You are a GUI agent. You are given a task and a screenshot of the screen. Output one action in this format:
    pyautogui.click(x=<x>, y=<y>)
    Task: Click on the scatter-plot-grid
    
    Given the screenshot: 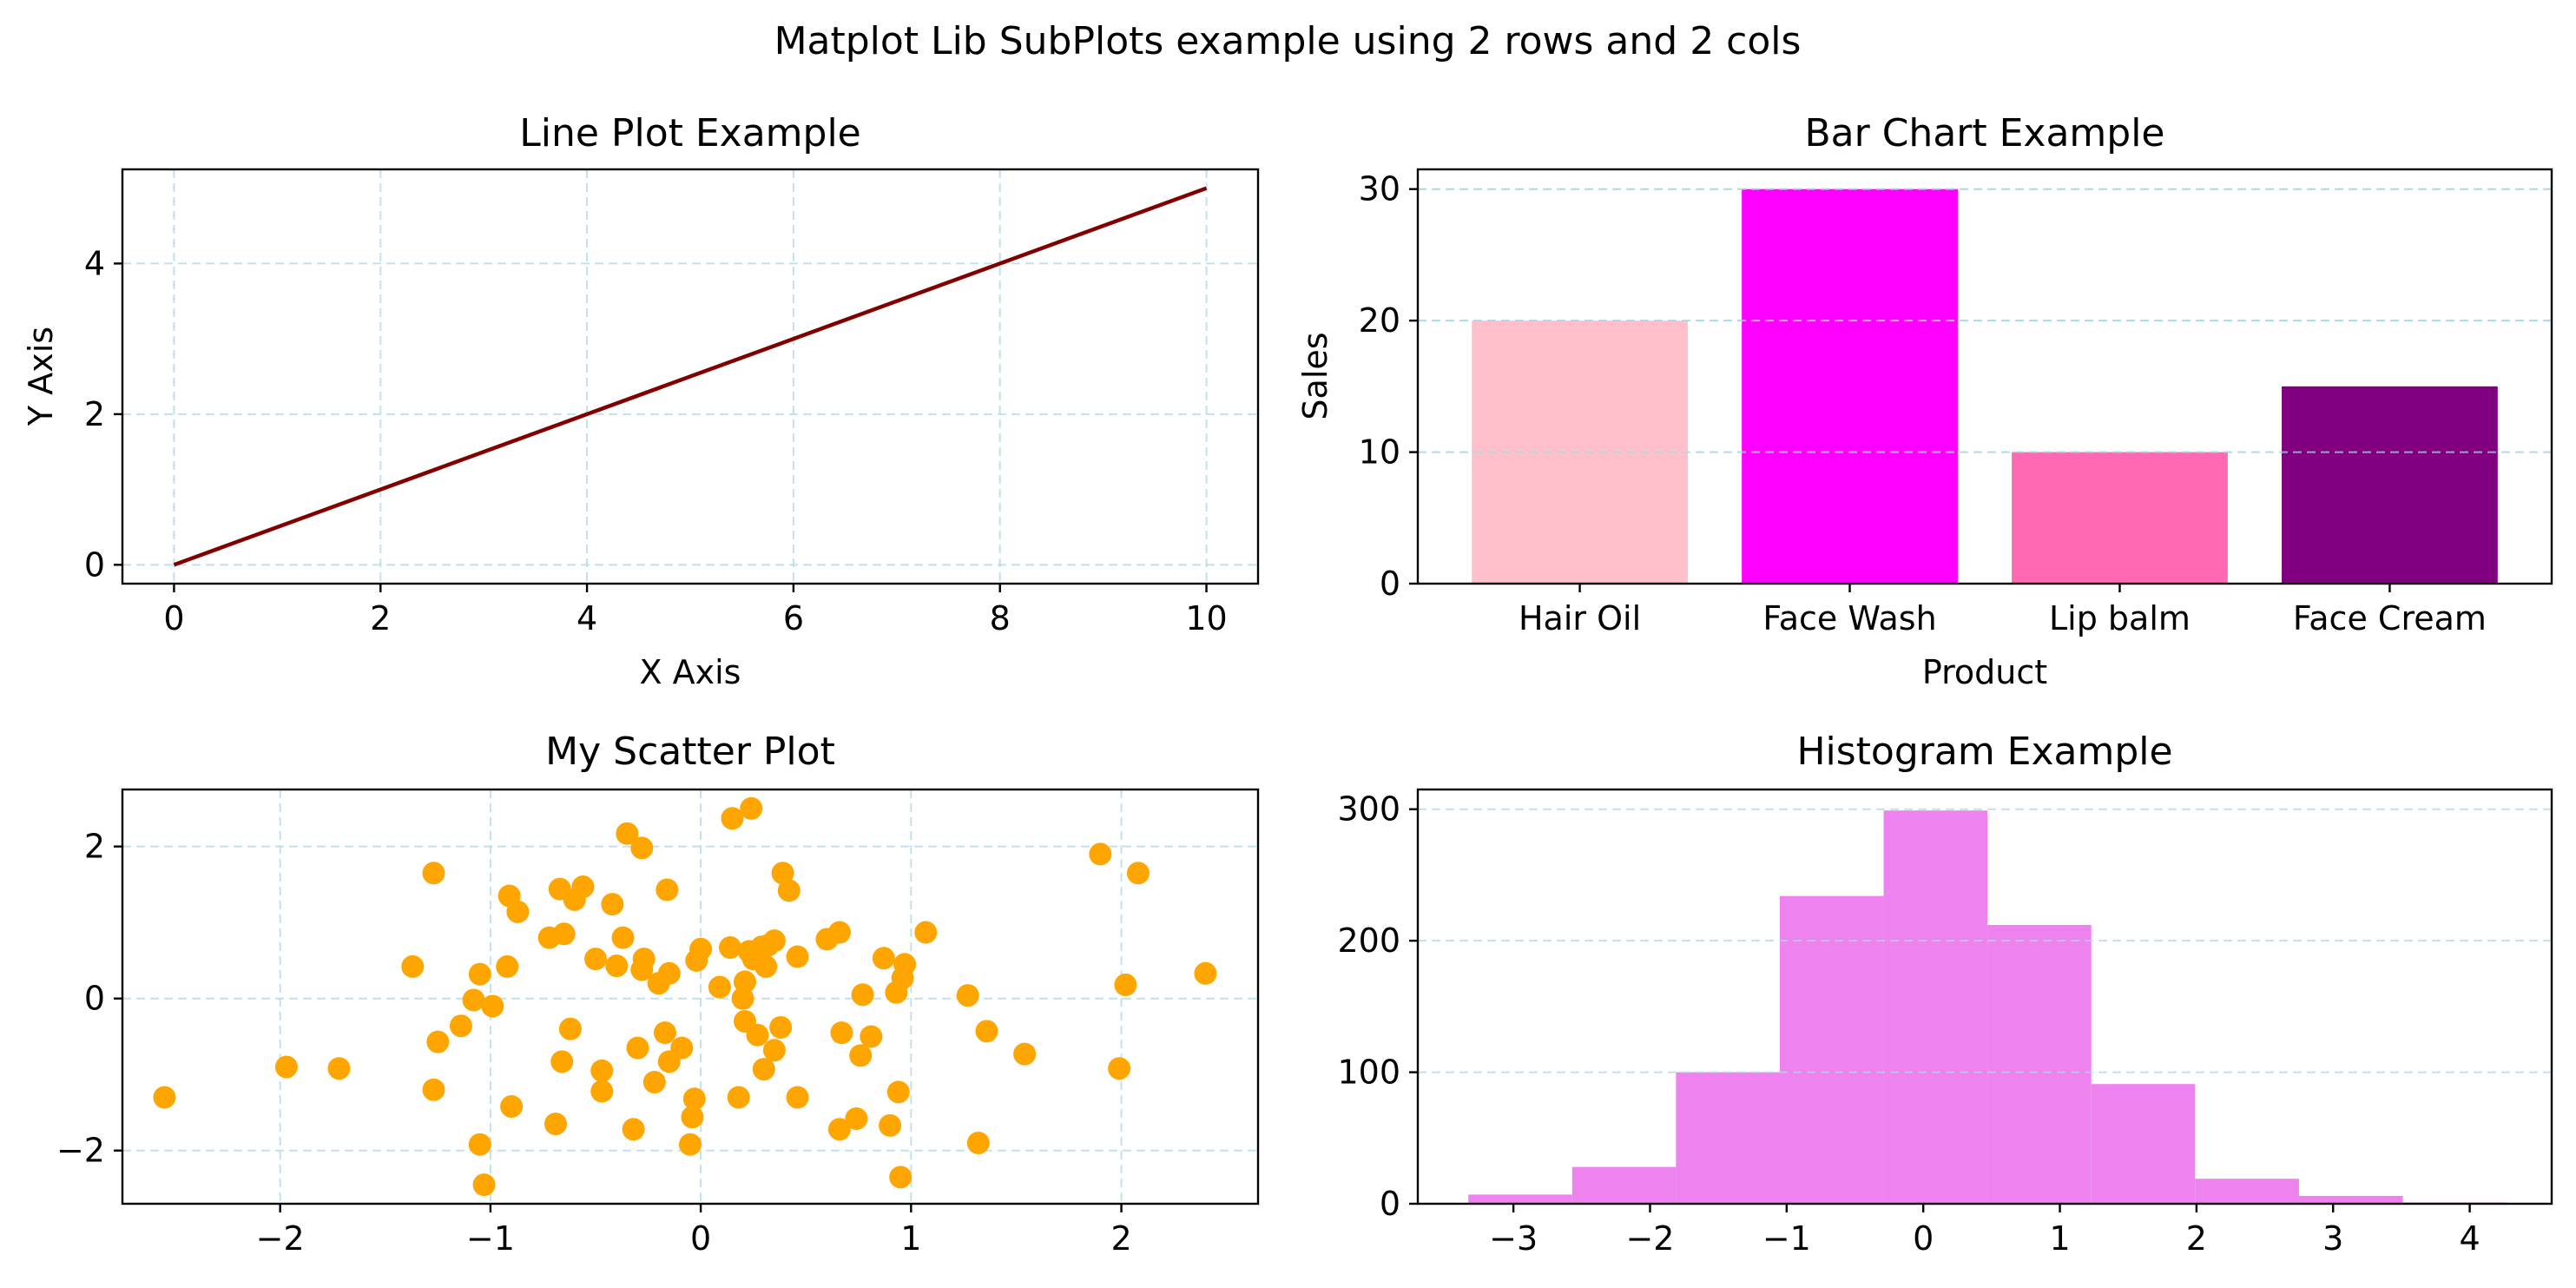 What is the action you would take?
    pyautogui.click(x=690, y=996)
    